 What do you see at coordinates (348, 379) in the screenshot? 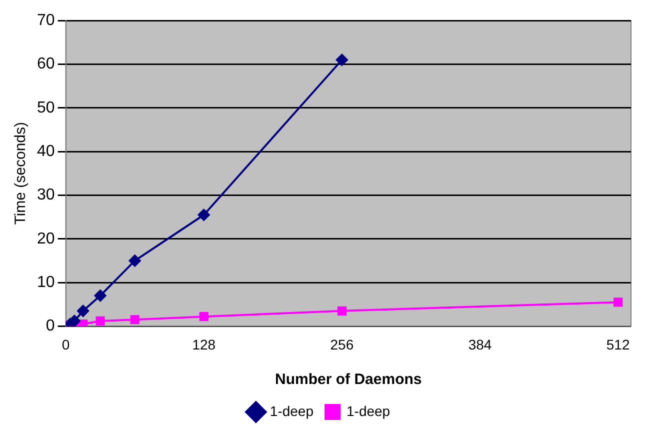
I see `x-axis-title: Number of Daemons` at bounding box center [348, 379].